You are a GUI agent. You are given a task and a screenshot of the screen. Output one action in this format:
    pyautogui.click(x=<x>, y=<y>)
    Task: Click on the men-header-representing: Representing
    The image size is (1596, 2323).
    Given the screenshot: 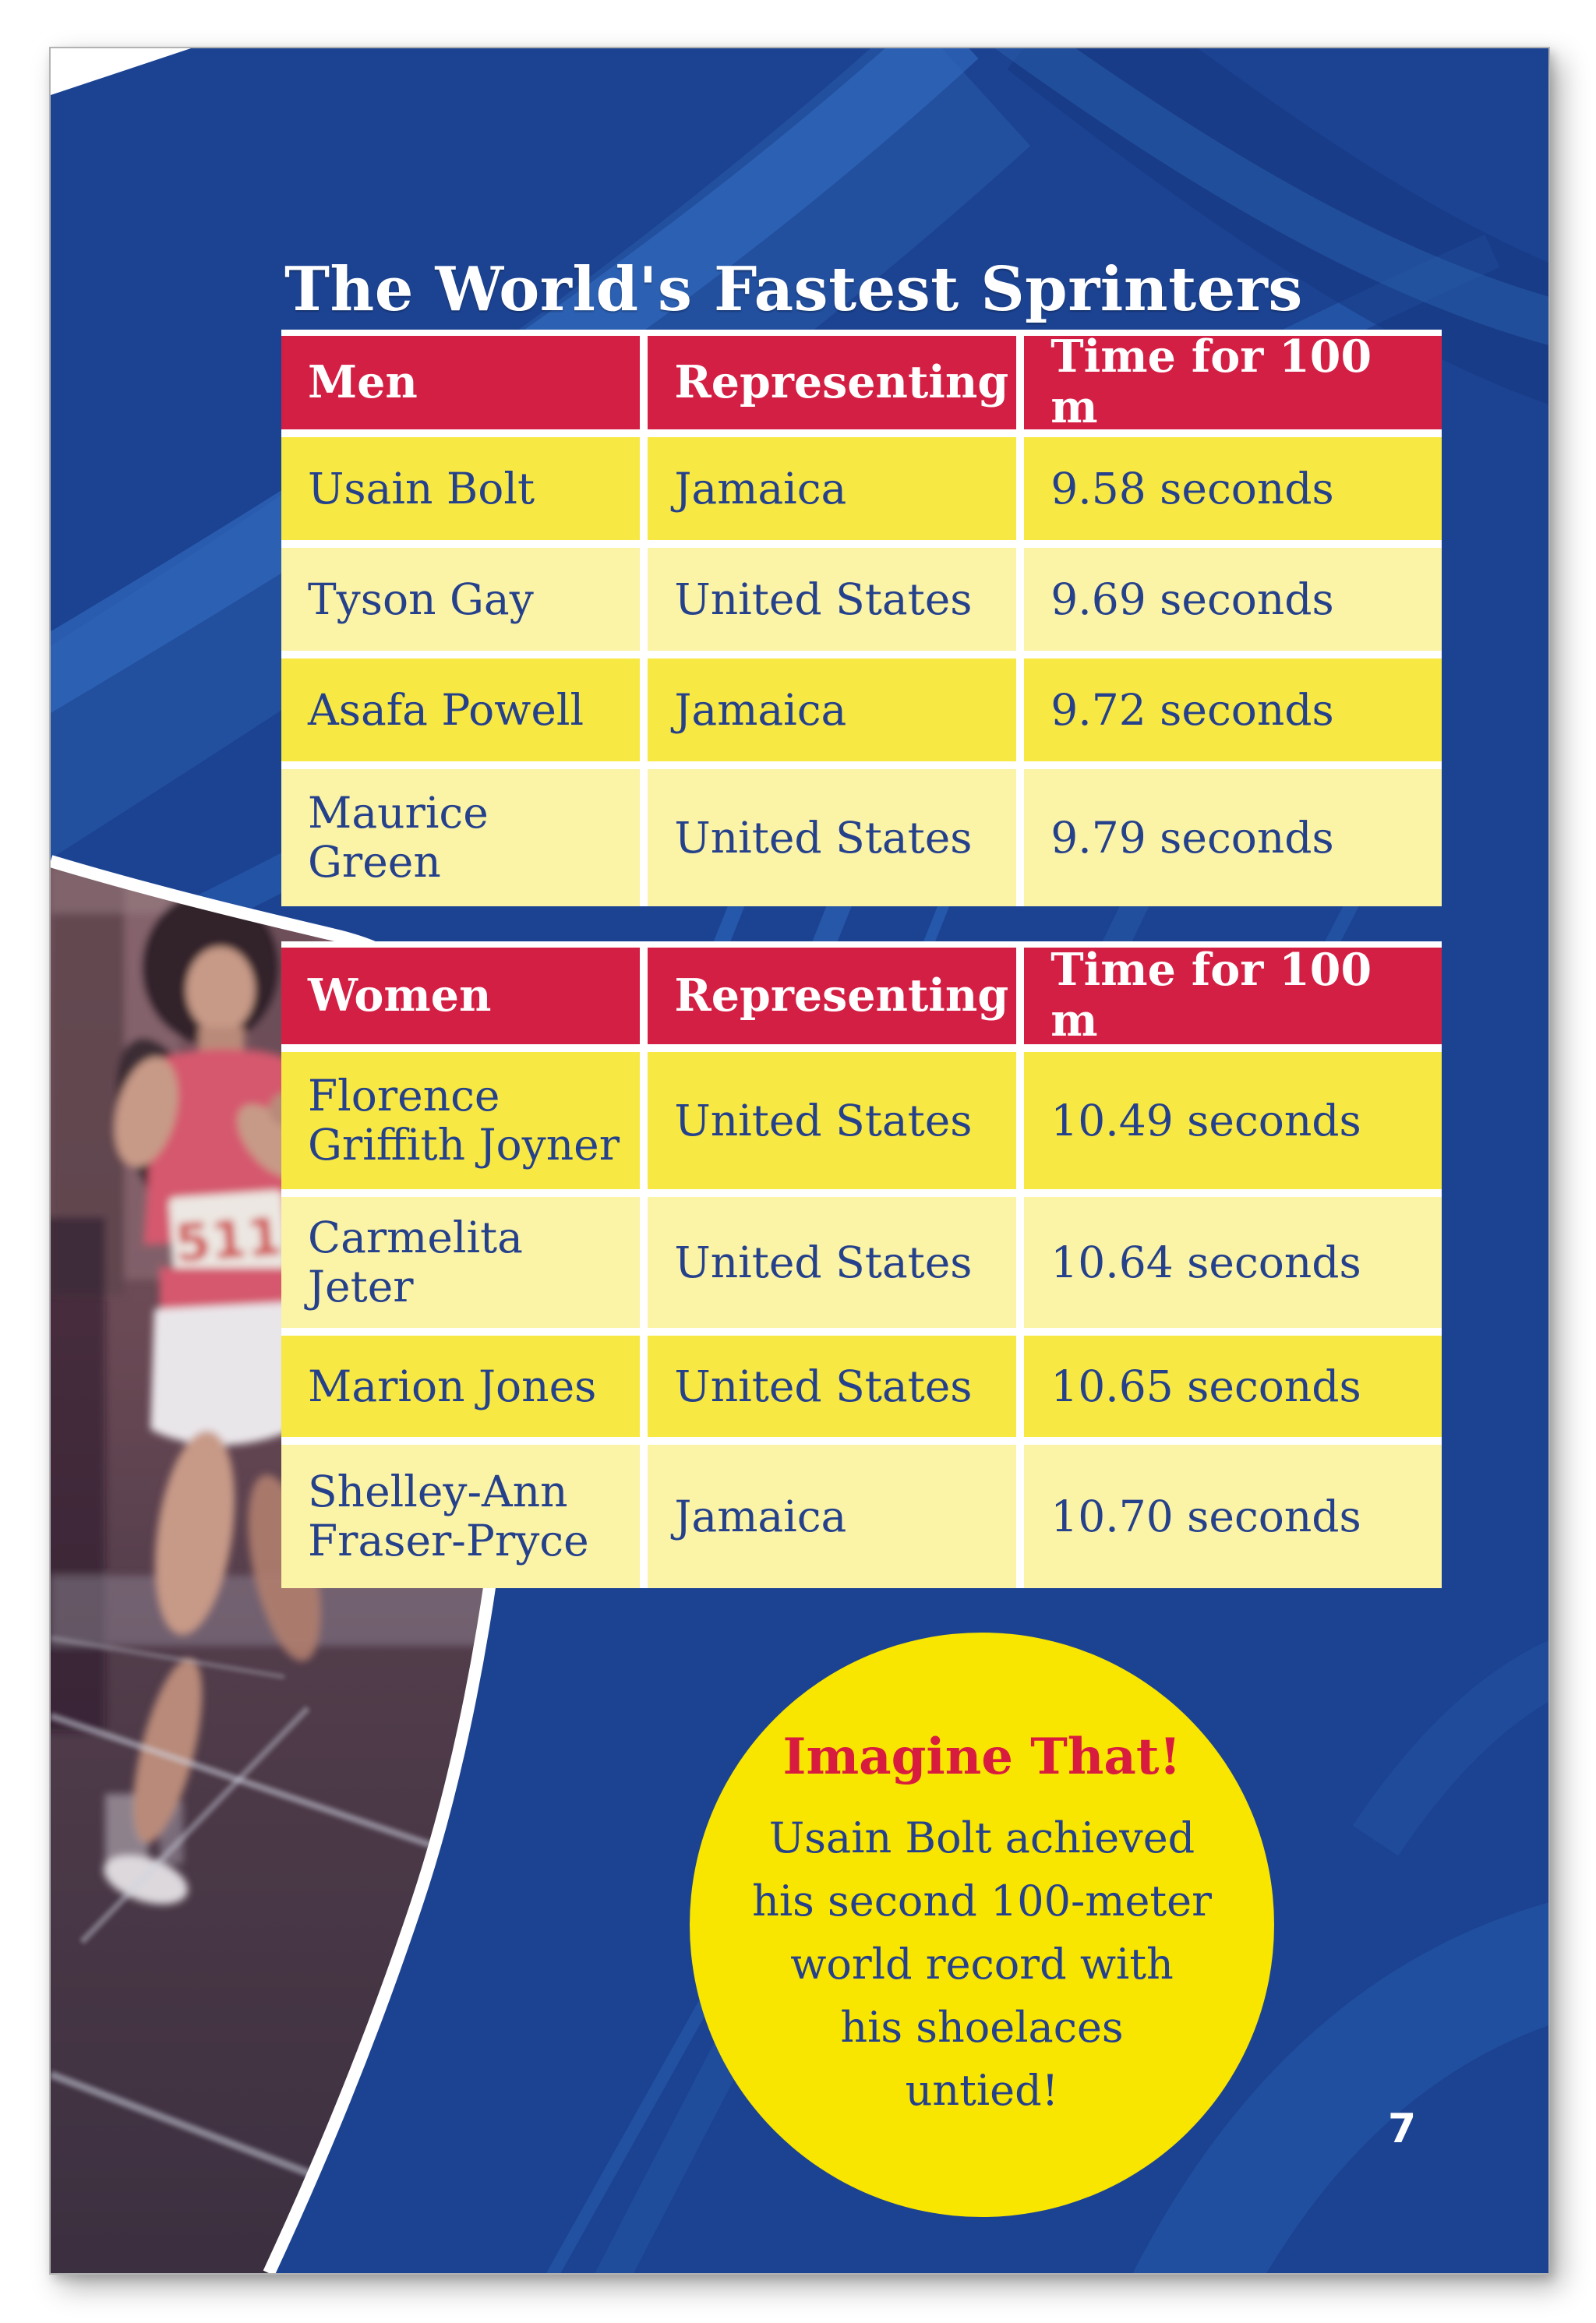 What is the action you would take?
    pyautogui.click(x=832, y=382)
    